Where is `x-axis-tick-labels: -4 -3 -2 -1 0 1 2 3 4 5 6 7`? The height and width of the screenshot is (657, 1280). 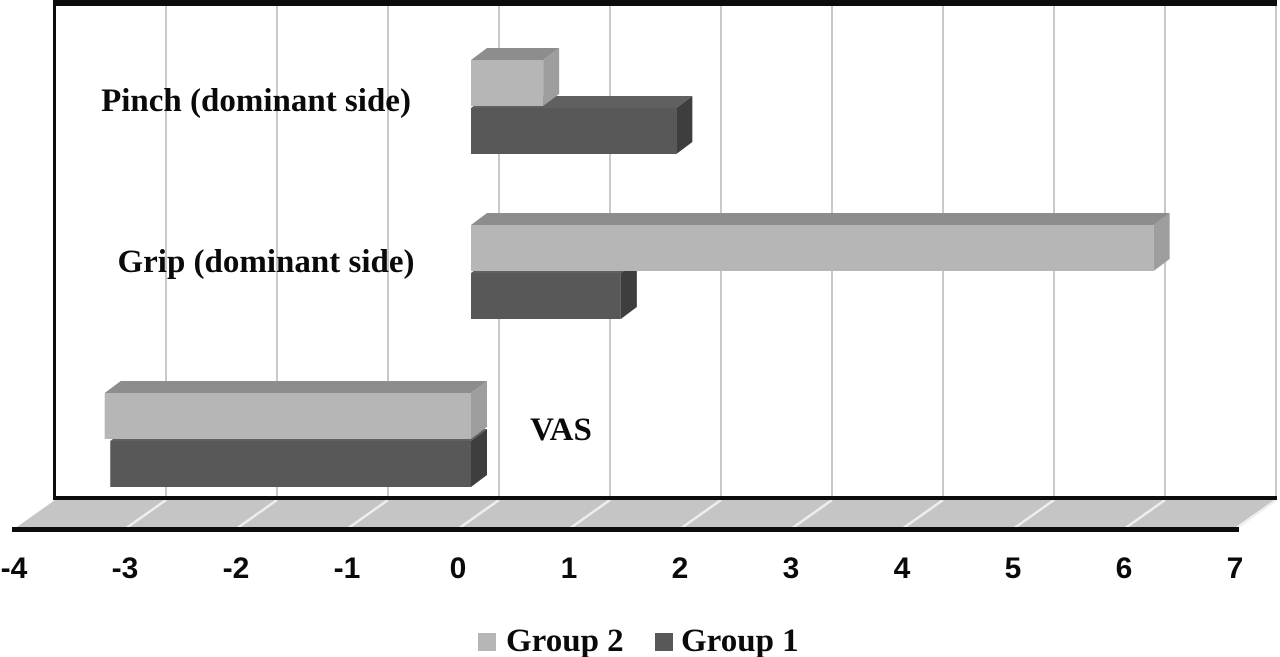 x-axis-tick-labels: -4 -3 -2 -1 0 1 2 3 4 5 6 7 is located at coordinates (622, 568).